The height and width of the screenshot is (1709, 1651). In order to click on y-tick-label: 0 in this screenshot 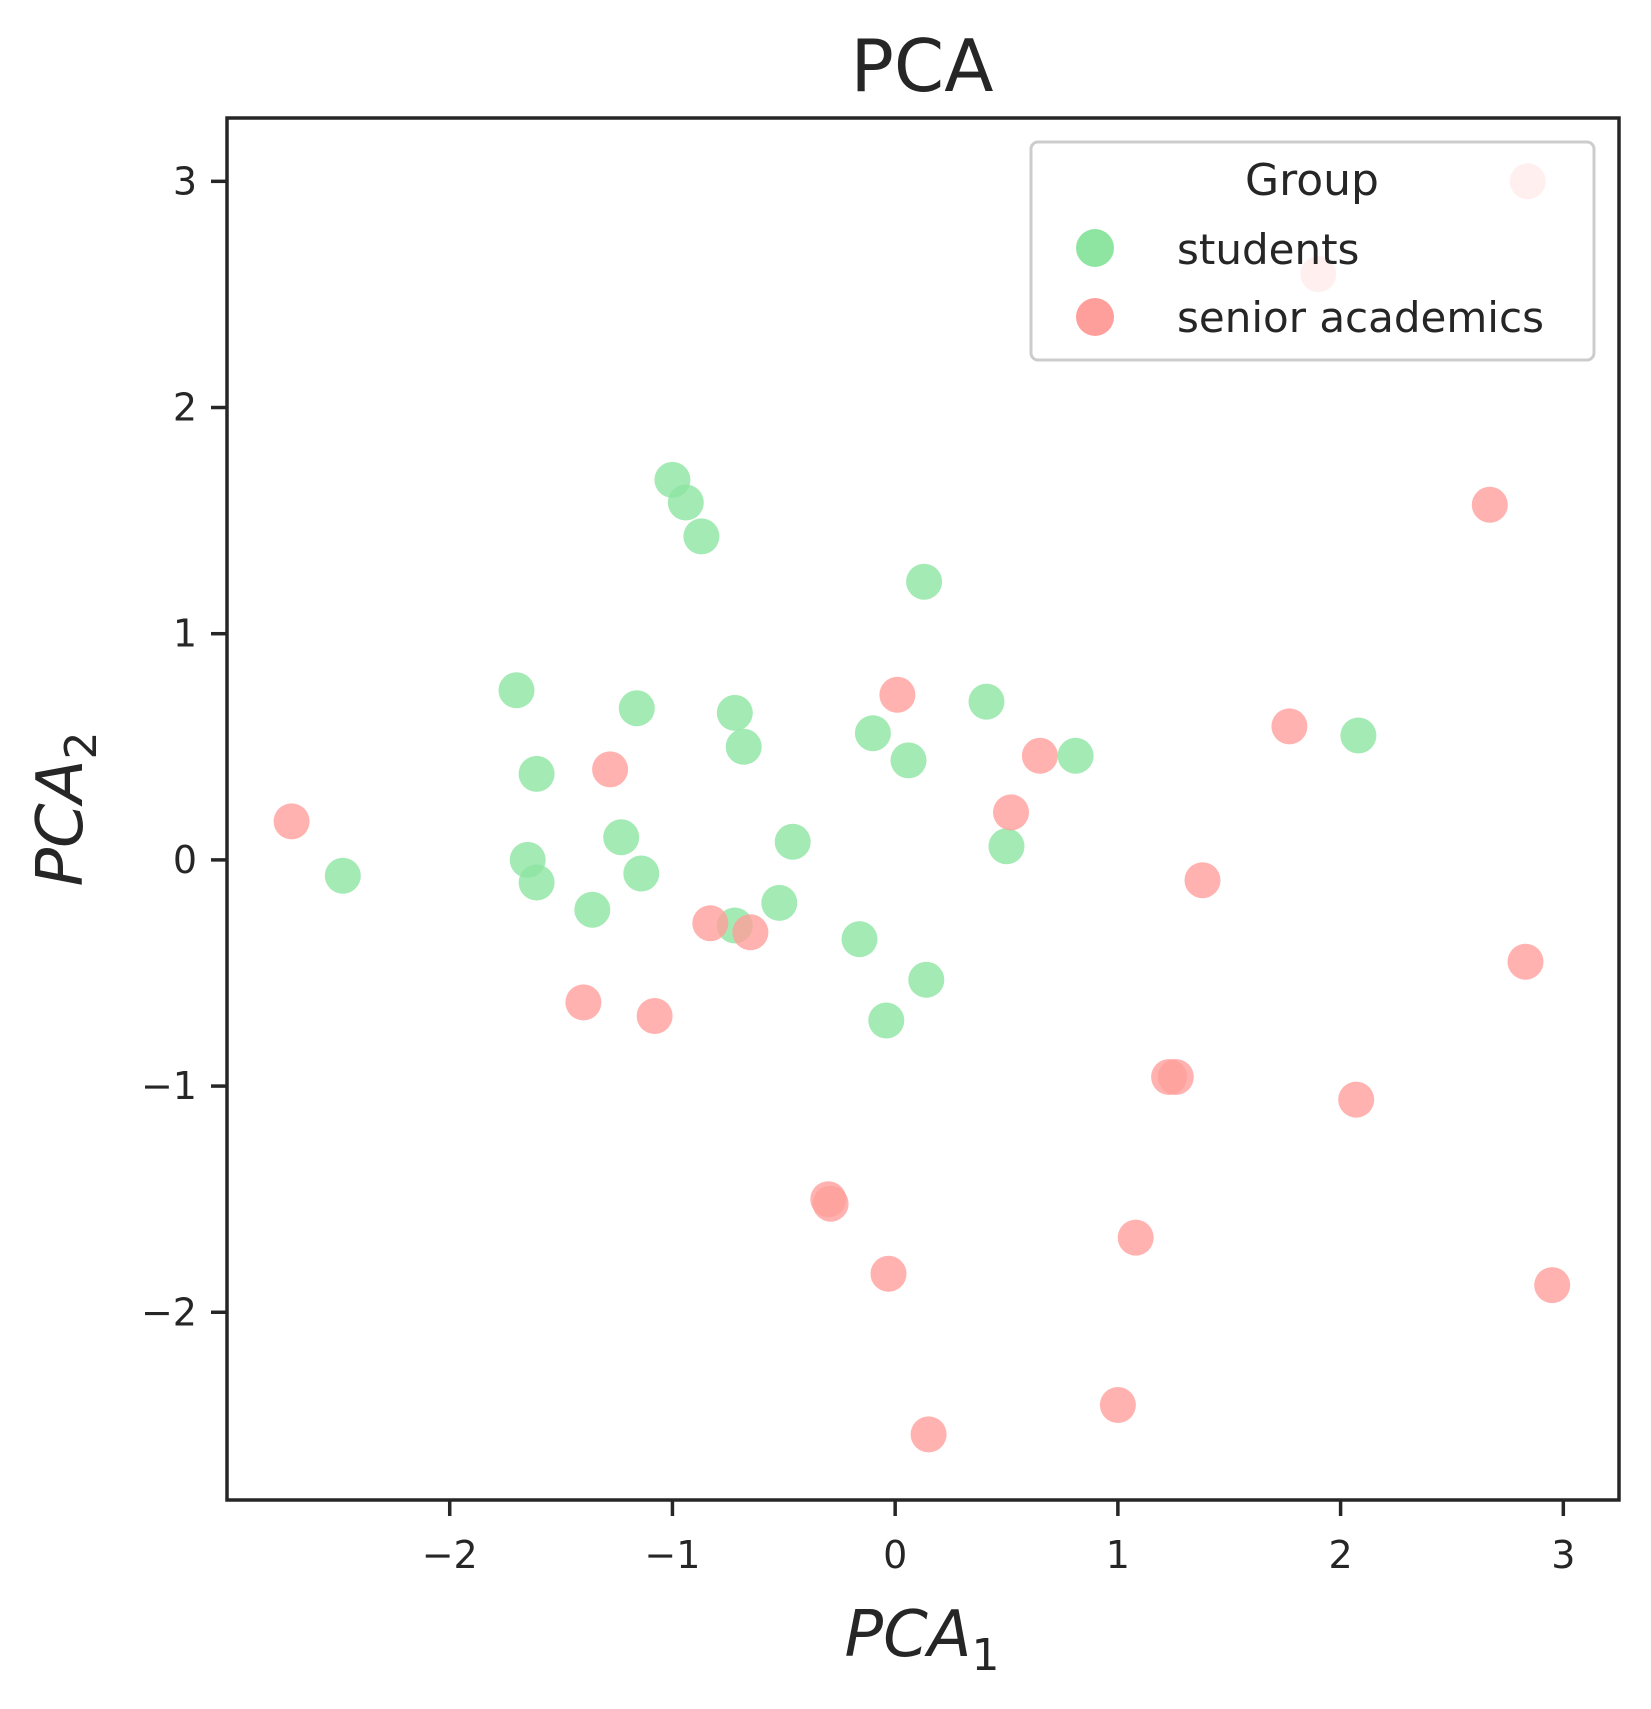, I will do `click(185, 860)`.